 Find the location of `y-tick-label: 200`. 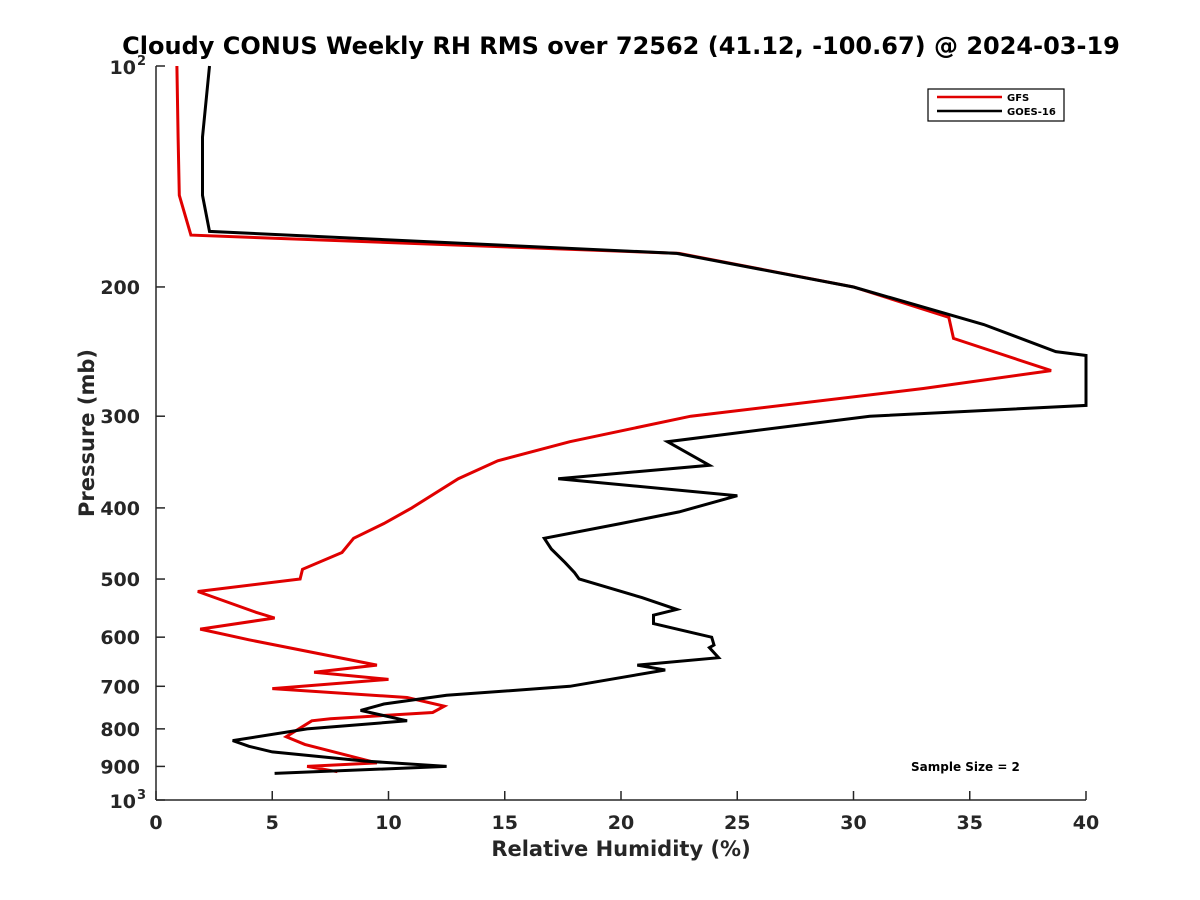

y-tick-label: 200 is located at coordinates (120, 288).